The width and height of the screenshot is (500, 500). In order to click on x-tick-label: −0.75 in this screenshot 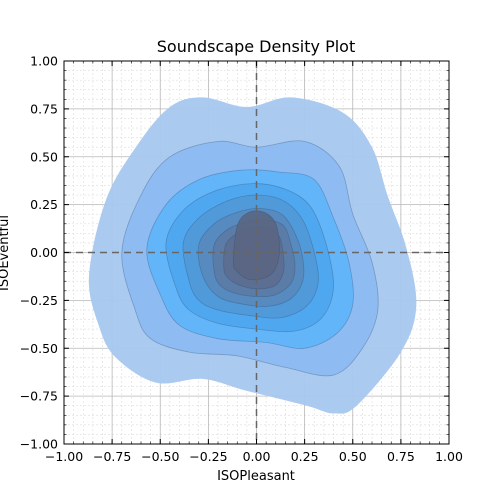, I will do `click(112, 456)`.